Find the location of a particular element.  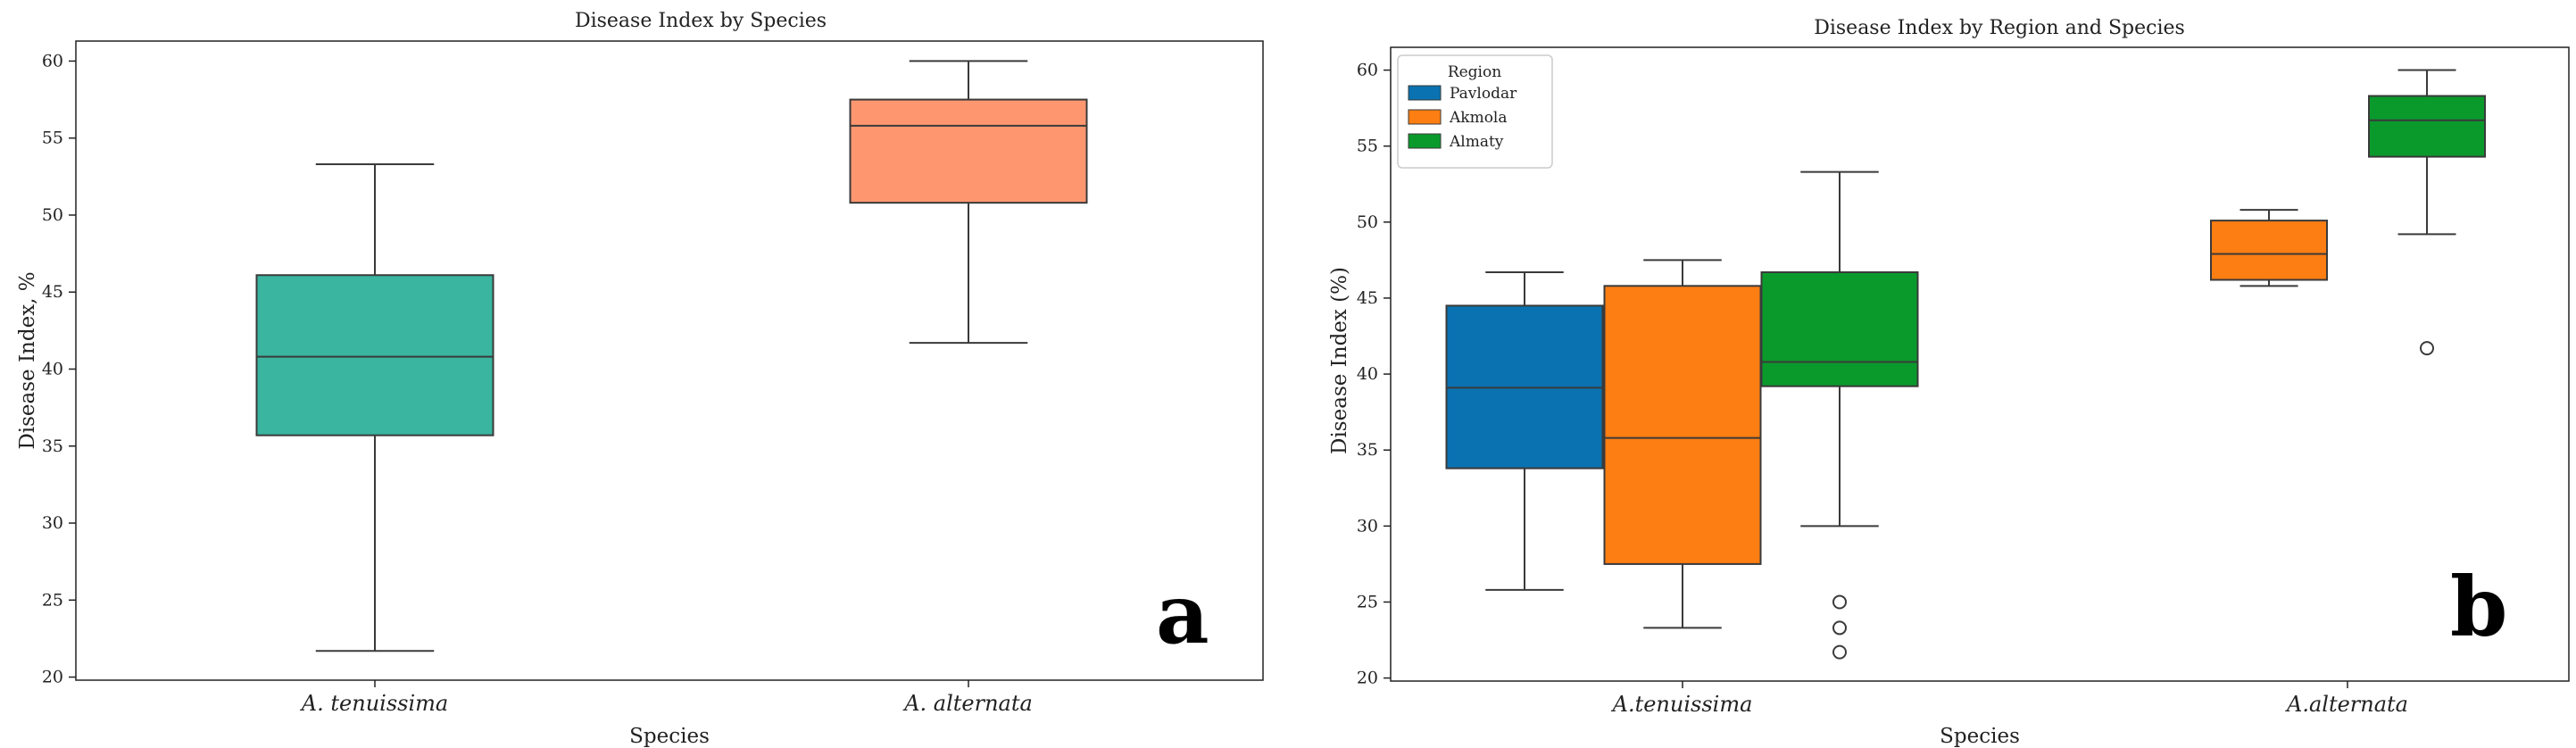

legend-swatch-almaty is located at coordinates (1425, 141).